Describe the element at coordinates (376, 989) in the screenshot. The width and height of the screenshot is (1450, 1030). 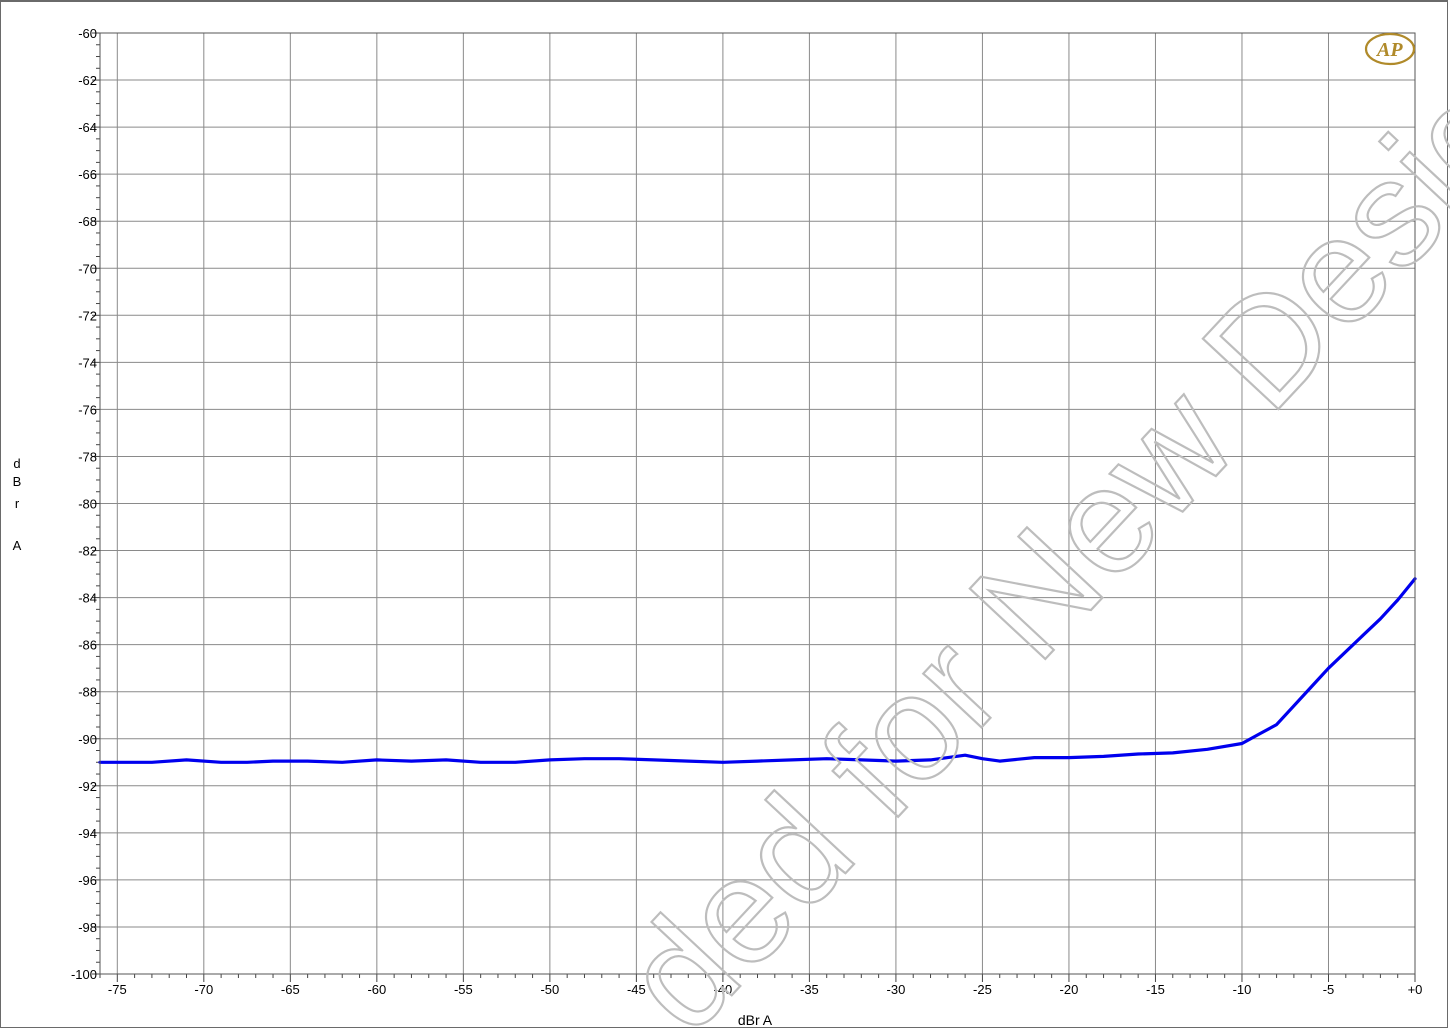
I see `x-tick-label: -60` at that location.